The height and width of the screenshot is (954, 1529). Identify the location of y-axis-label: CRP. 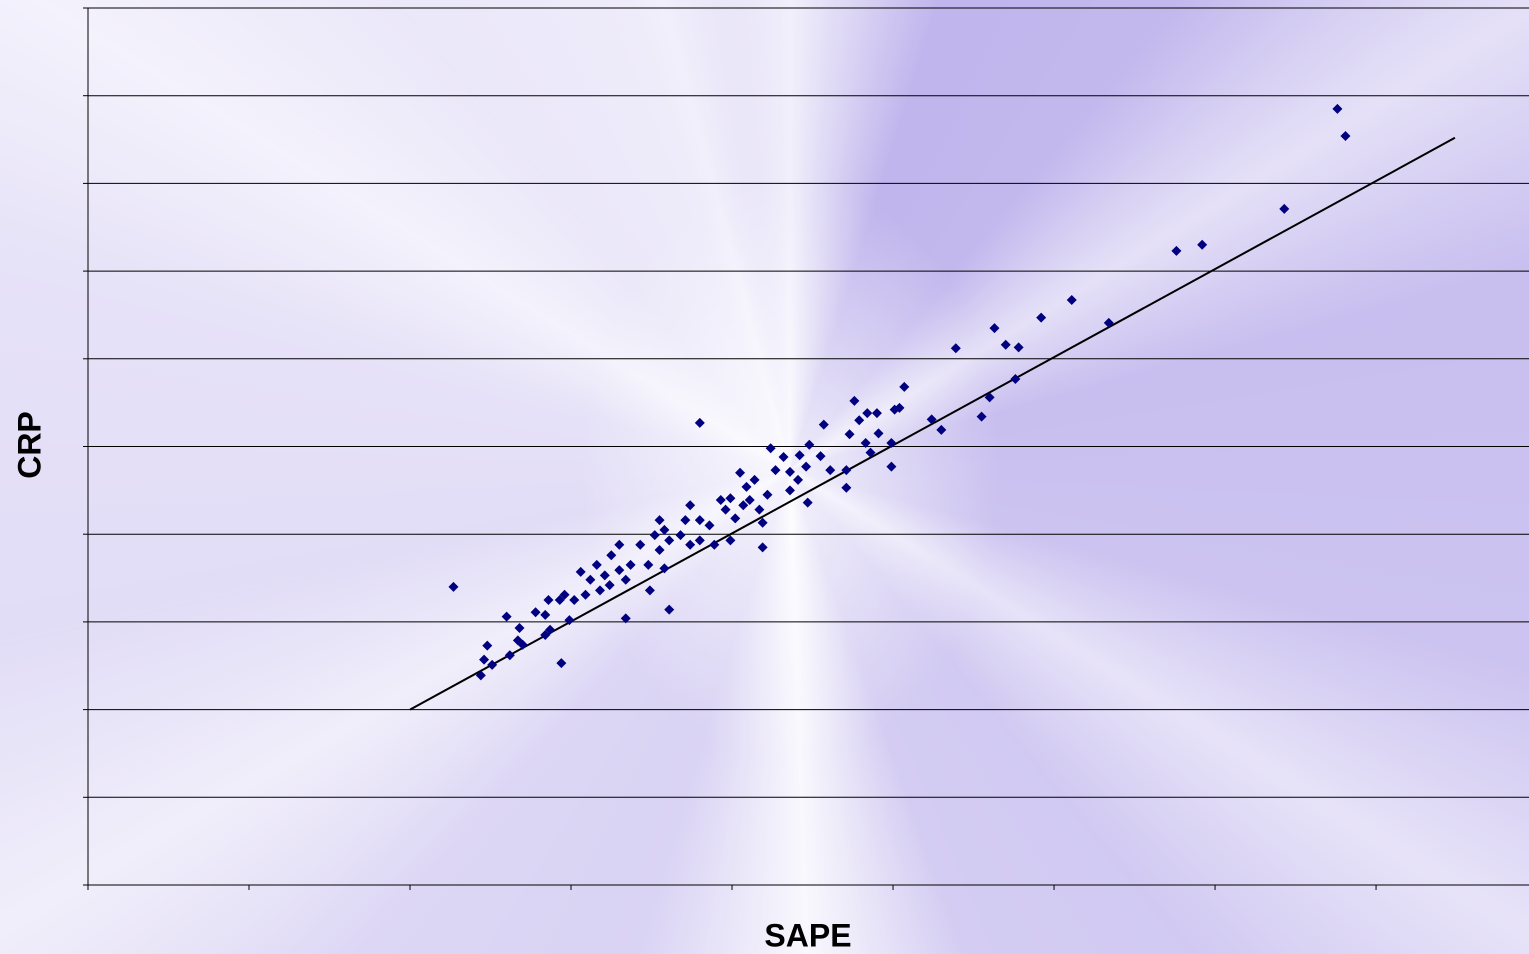
(29, 445).